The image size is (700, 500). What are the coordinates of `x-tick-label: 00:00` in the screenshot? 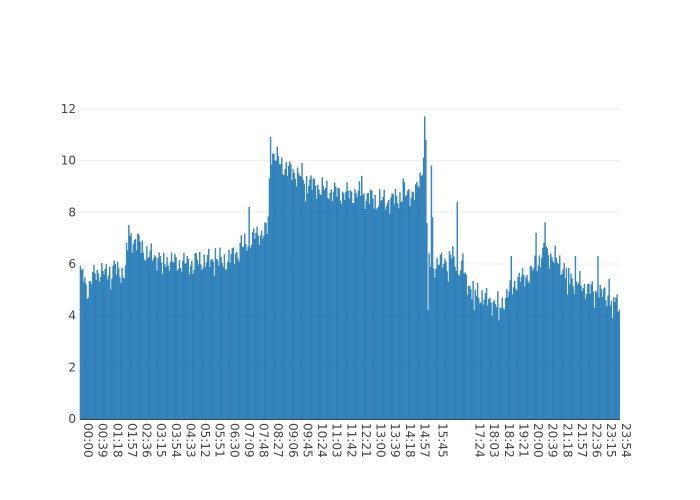 It's located at (88, 440).